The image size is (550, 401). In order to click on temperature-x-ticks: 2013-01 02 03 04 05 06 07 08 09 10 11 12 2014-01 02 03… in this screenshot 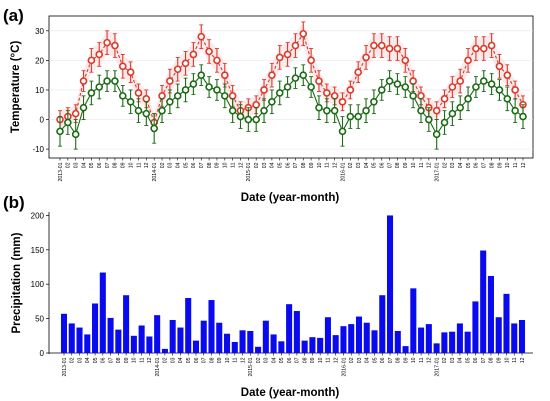, I will do `click(292, 170)`.